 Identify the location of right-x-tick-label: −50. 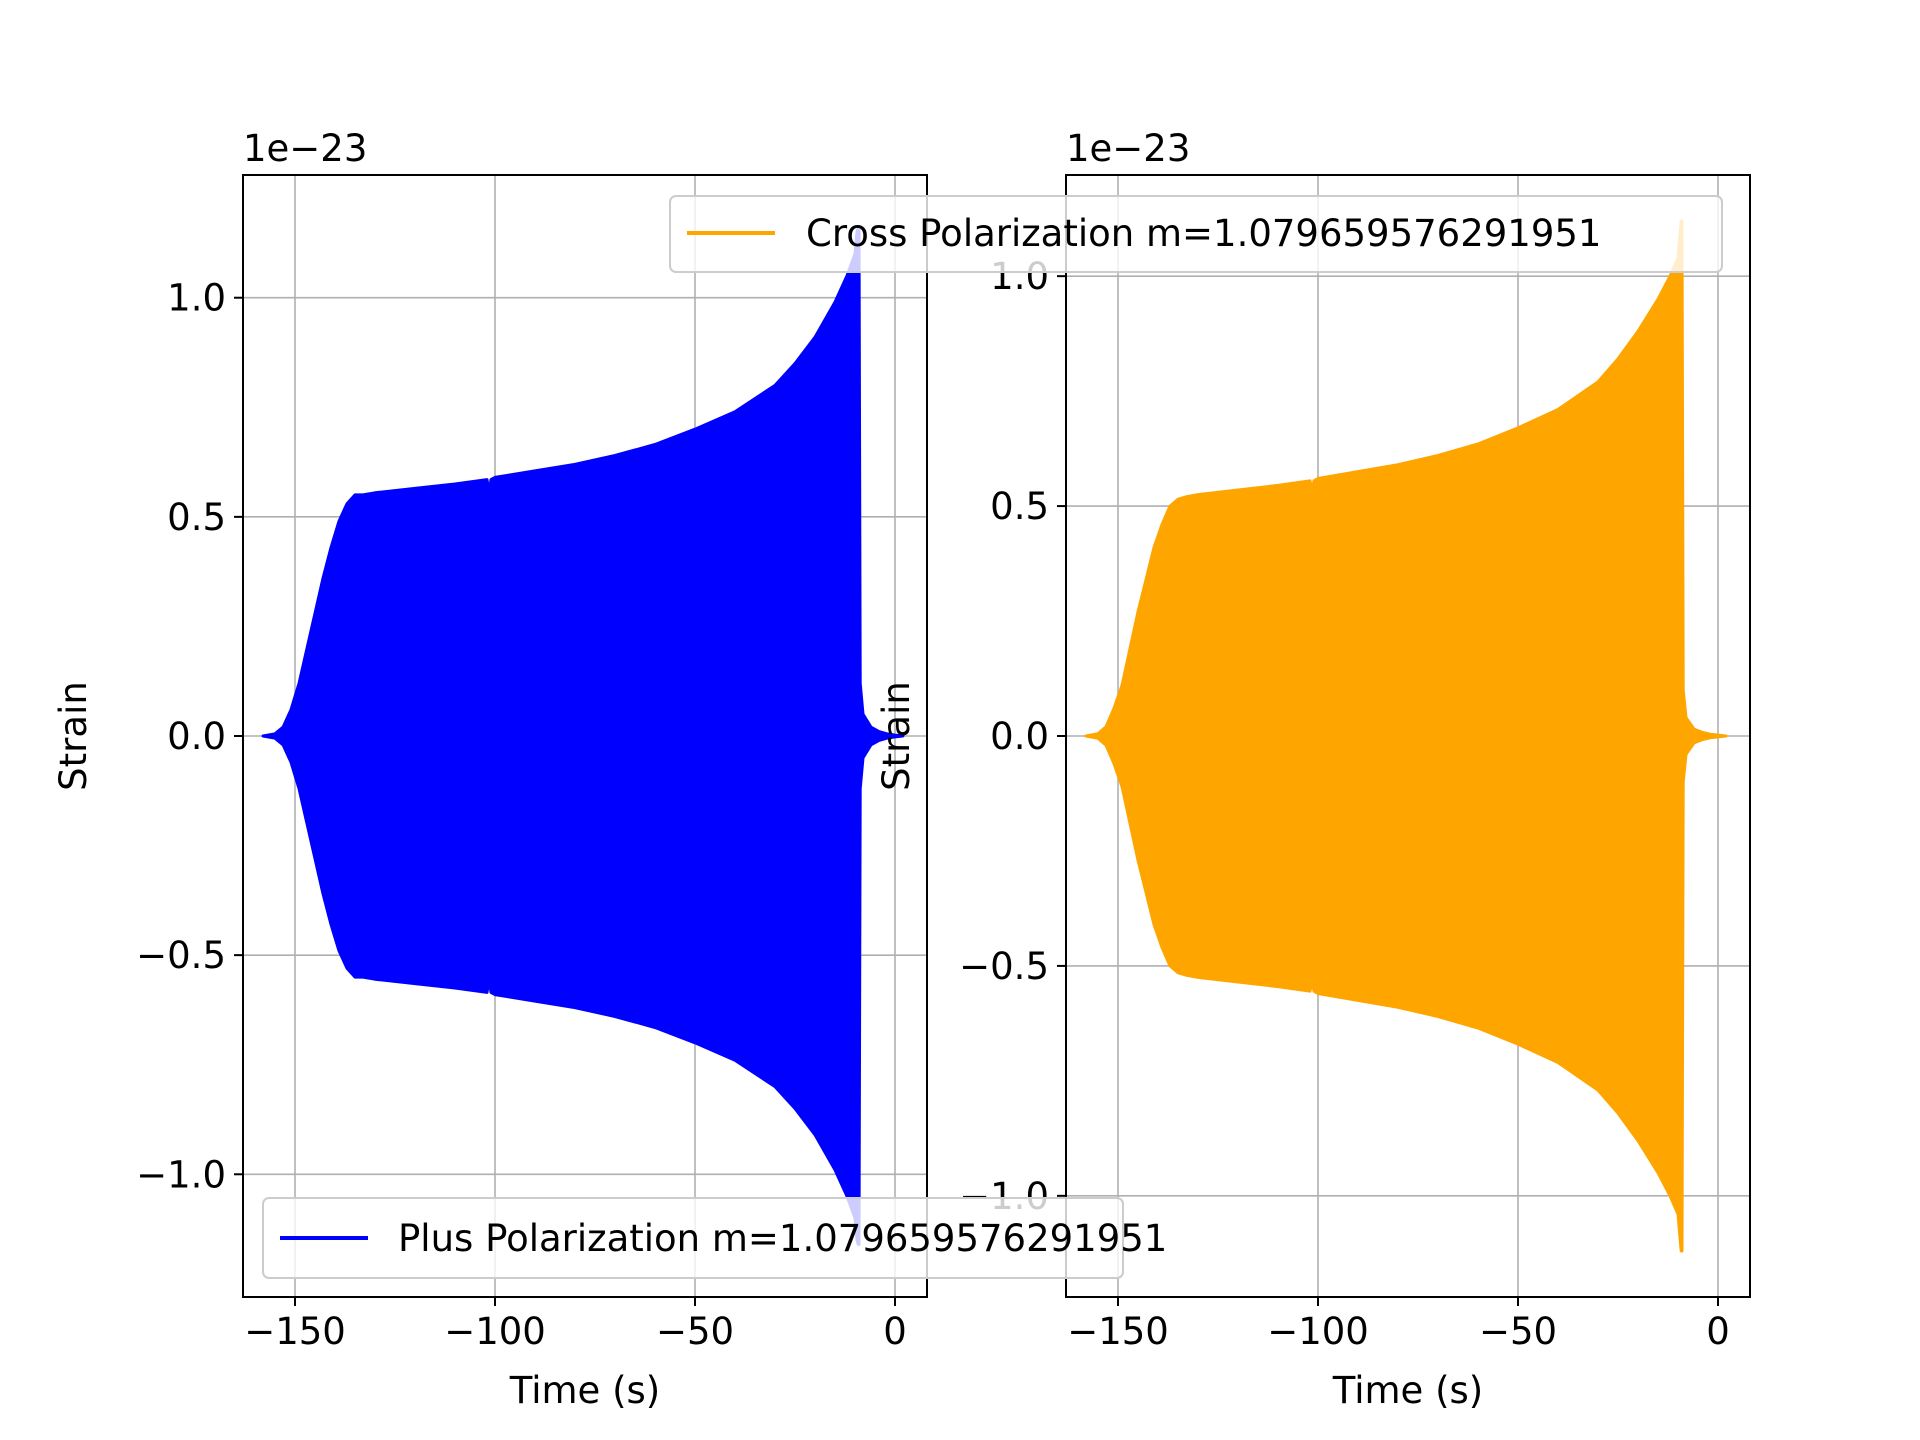
(1518, 1331).